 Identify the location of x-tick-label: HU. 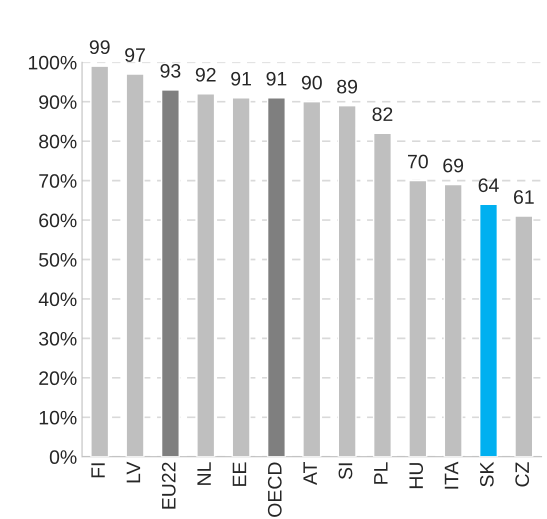
(416, 475).